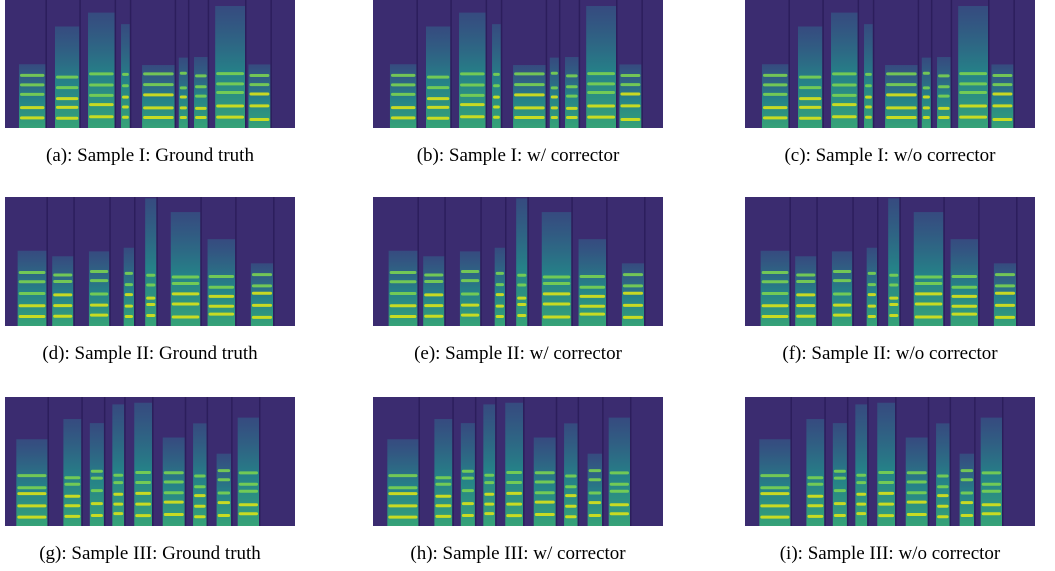 Image resolution: width=1055 pixels, height=571 pixels. I want to click on caption: (c): Sample I: w/o corrector, so click(890, 155).